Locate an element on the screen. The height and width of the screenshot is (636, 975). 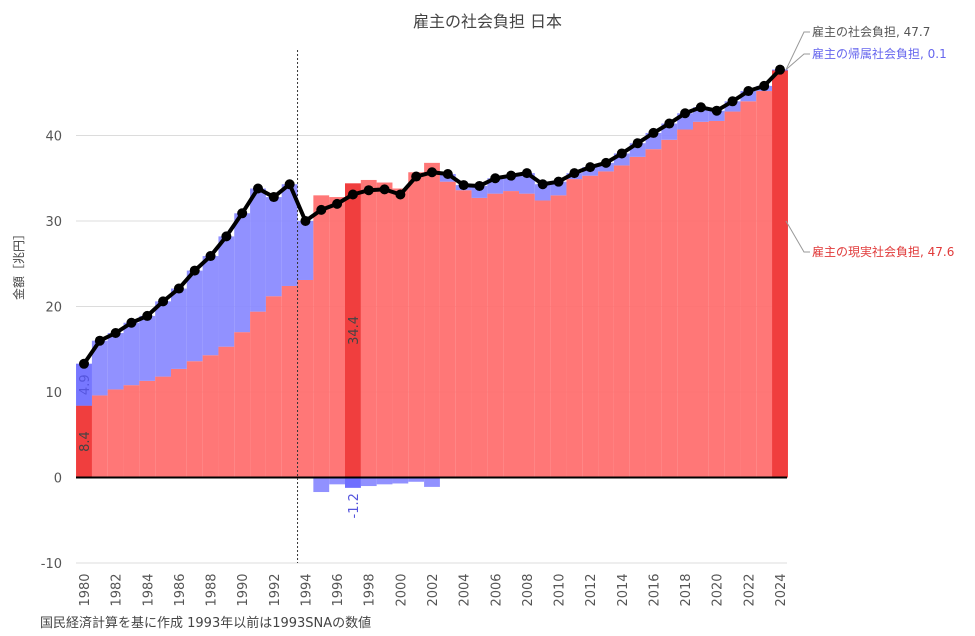
y-tick-label: 30 is located at coordinates (53, 222).